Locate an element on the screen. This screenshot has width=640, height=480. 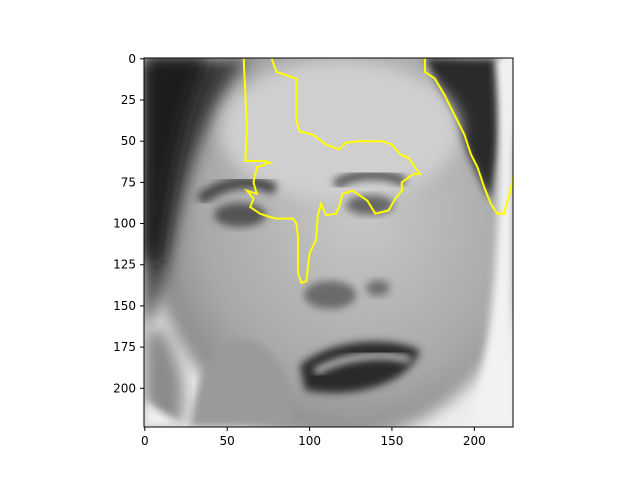
x-axis: 0 50 100 150 200 is located at coordinates (313, 437).